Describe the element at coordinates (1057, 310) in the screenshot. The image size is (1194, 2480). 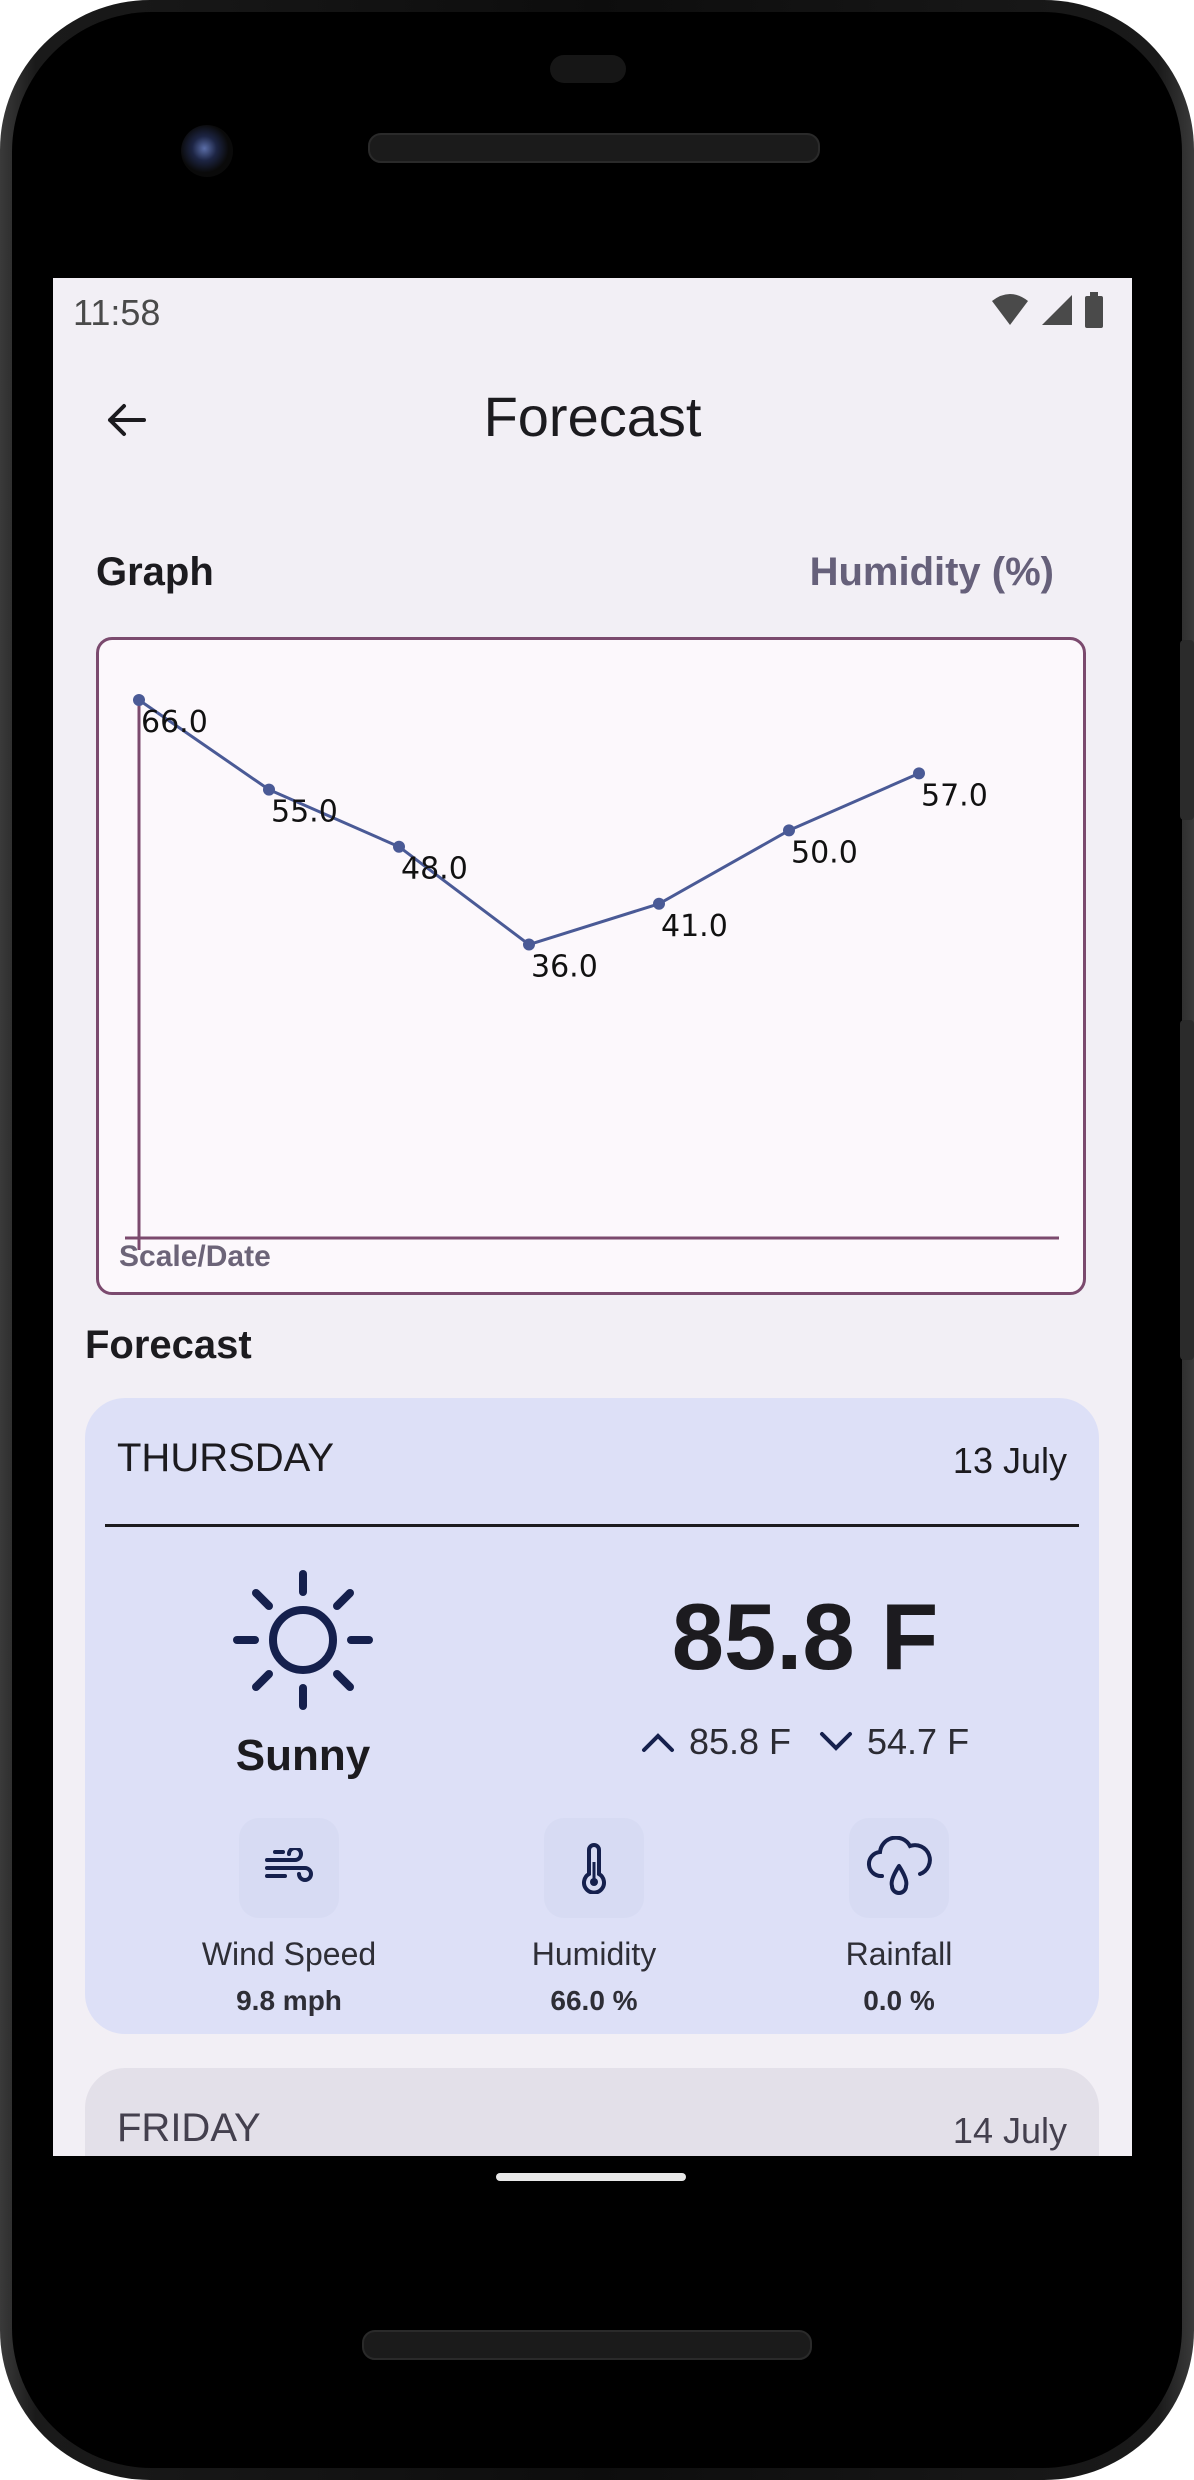
I see `signal-icon` at that location.